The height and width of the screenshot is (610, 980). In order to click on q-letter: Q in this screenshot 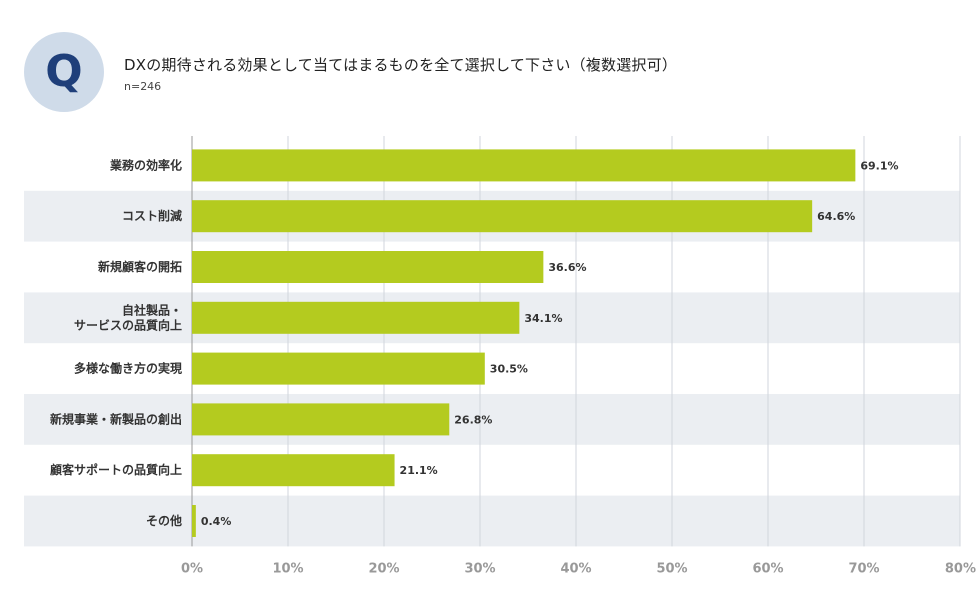, I will do `click(64, 71)`.